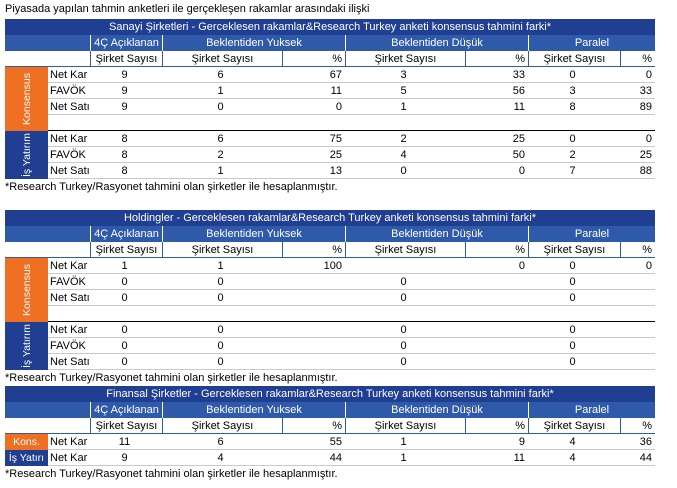 The image size is (677, 488). What do you see at coordinates (518, 155) in the screenshot?
I see `cell: 50` at bounding box center [518, 155].